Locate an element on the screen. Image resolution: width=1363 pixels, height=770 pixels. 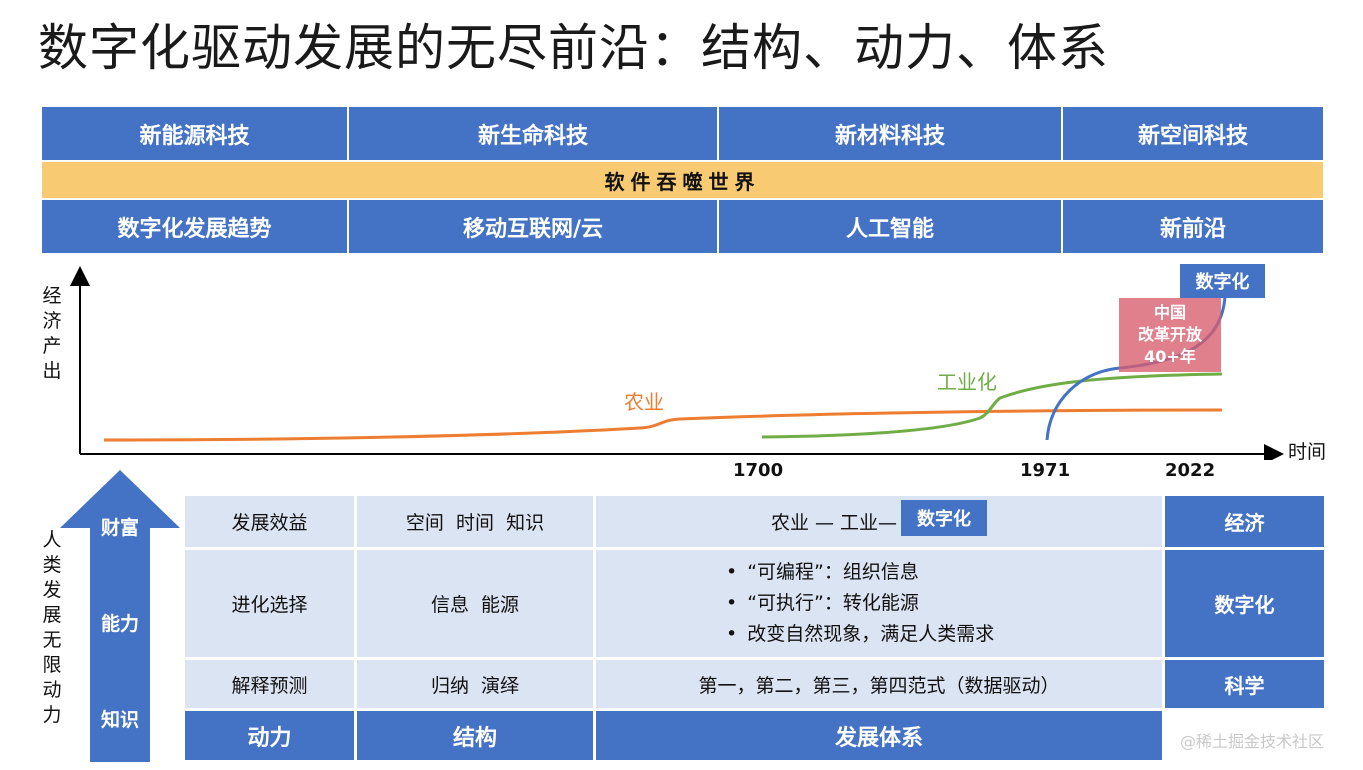
china-reform-badge: 中国 改革开放 40+年 is located at coordinates (1170, 335).